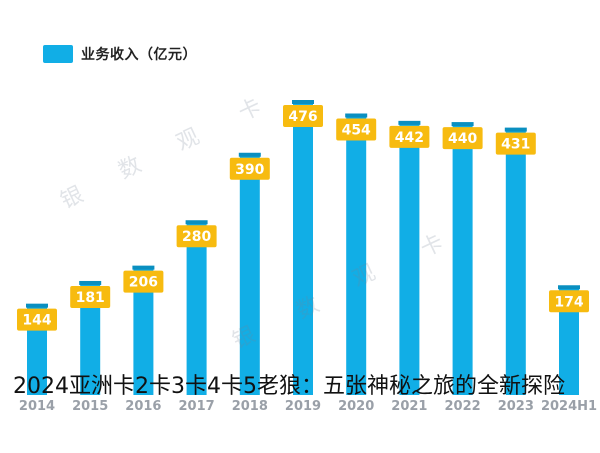 The width and height of the screenshot is (600, 453). What do you see at coordinates (462, 124) in the screenshot?
I see `bar-cap-2022` at bounding box center [462, 124].